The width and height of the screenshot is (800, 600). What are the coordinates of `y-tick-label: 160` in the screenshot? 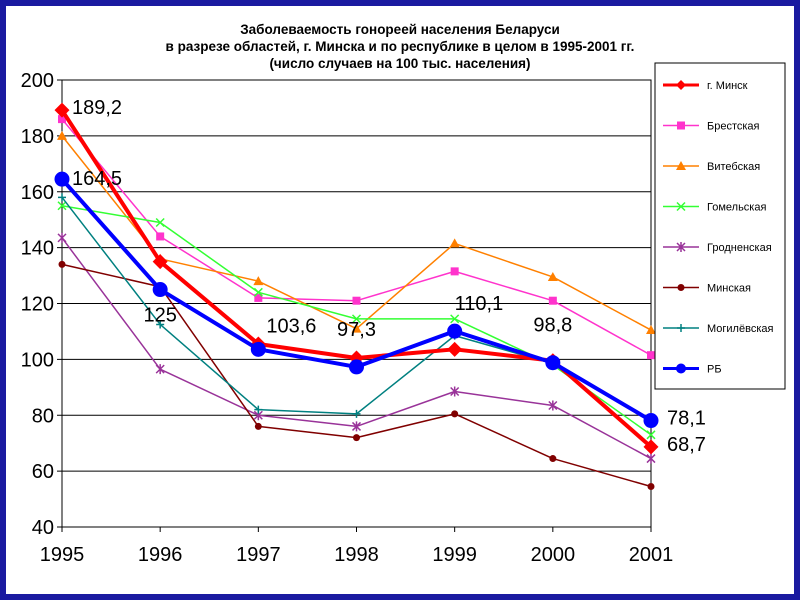 It's located at (37, 193).